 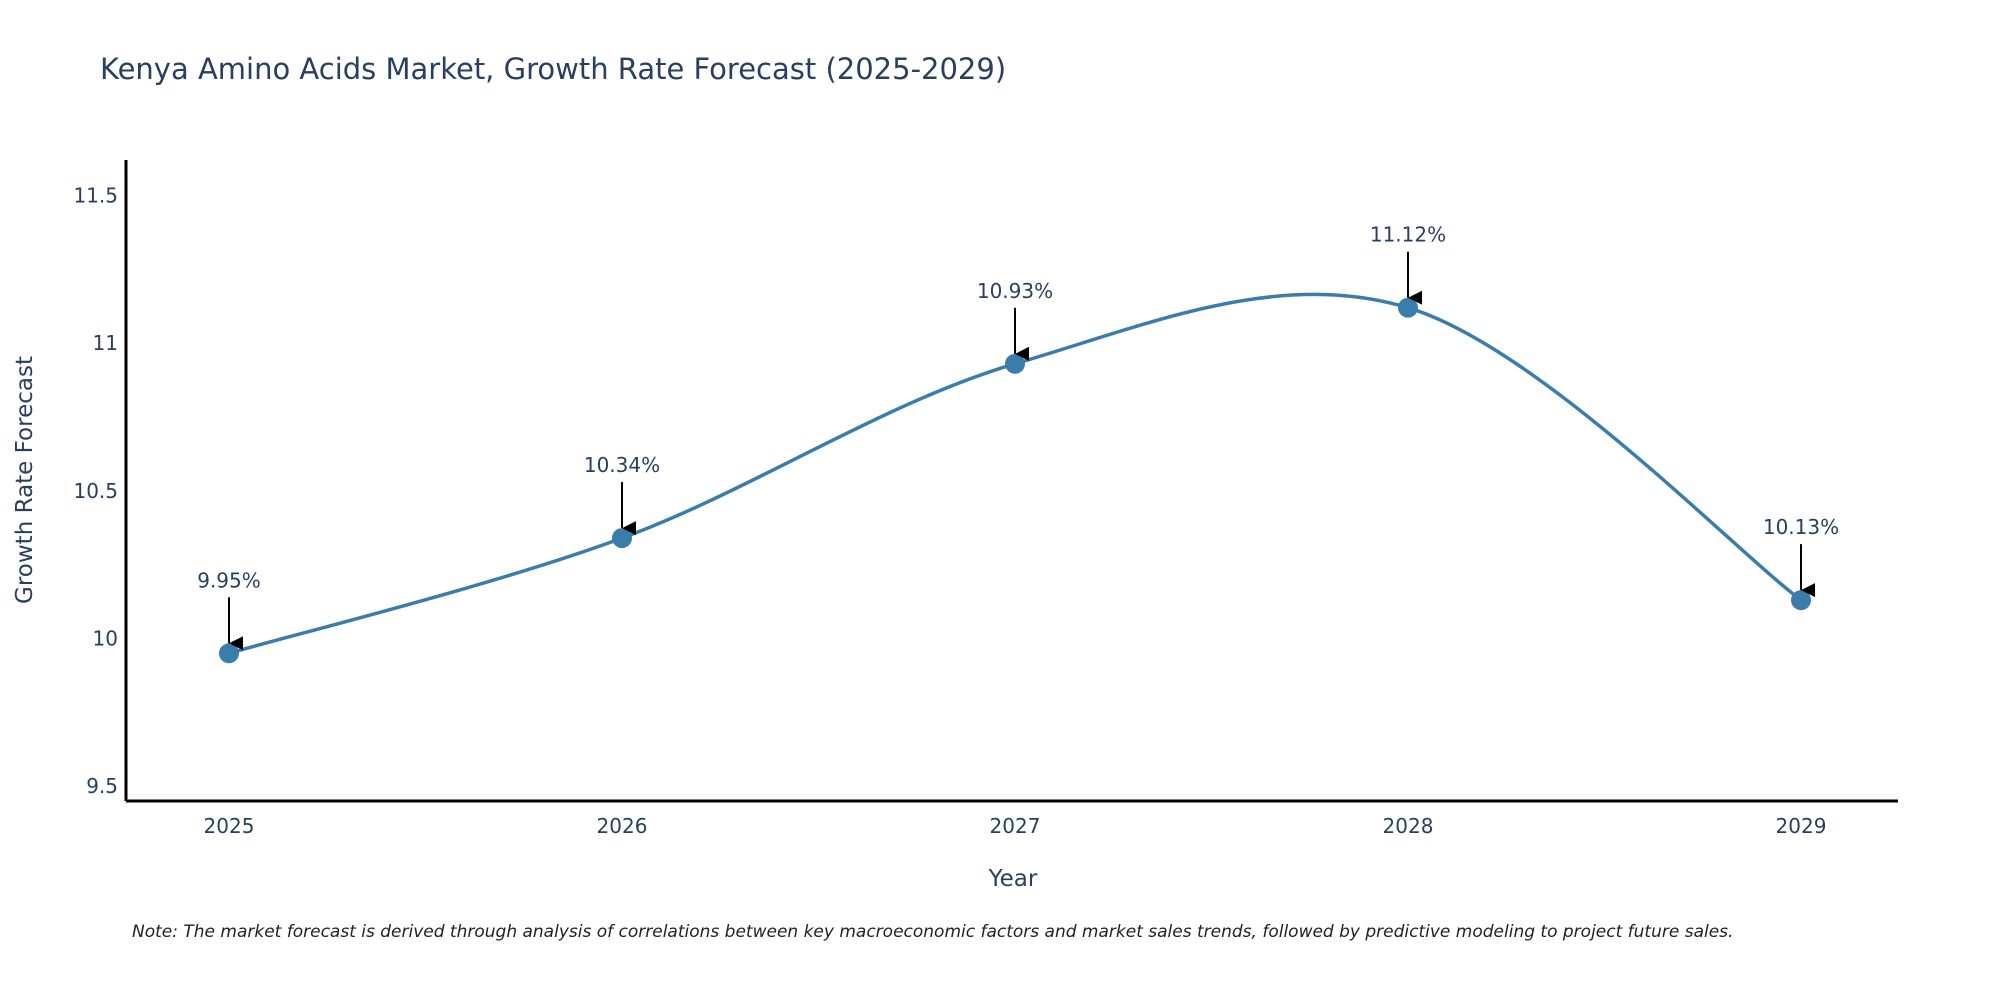 I want to click on data-label: 9.95%, so click(x=229, y=580).